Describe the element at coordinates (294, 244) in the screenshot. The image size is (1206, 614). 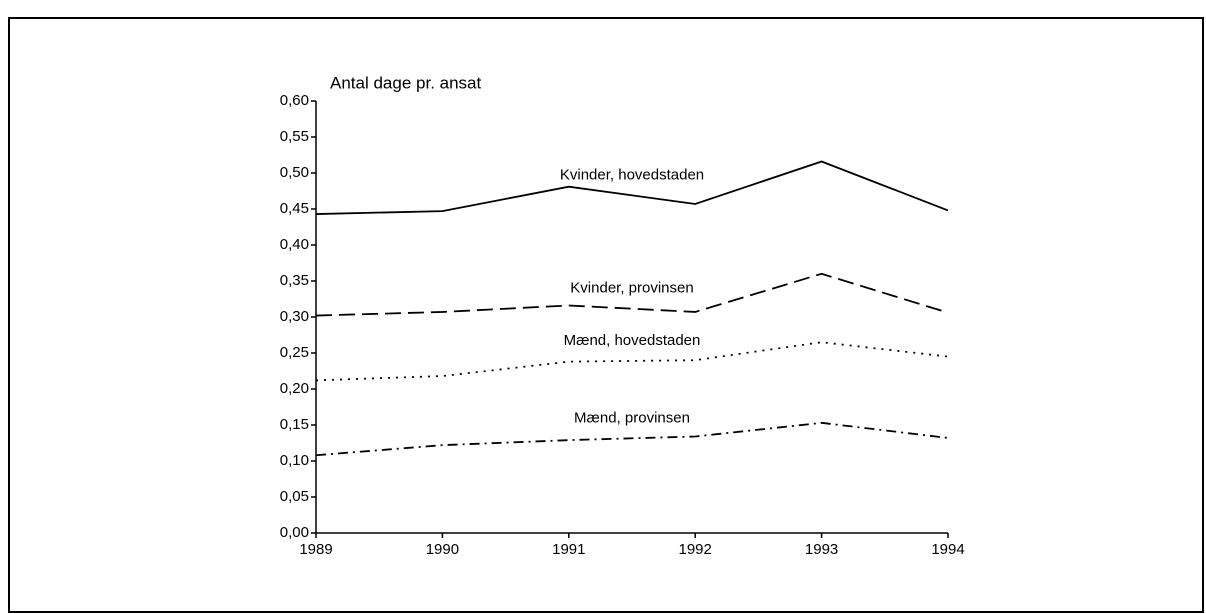
I see `y-tick-label: 0,40` at that location.